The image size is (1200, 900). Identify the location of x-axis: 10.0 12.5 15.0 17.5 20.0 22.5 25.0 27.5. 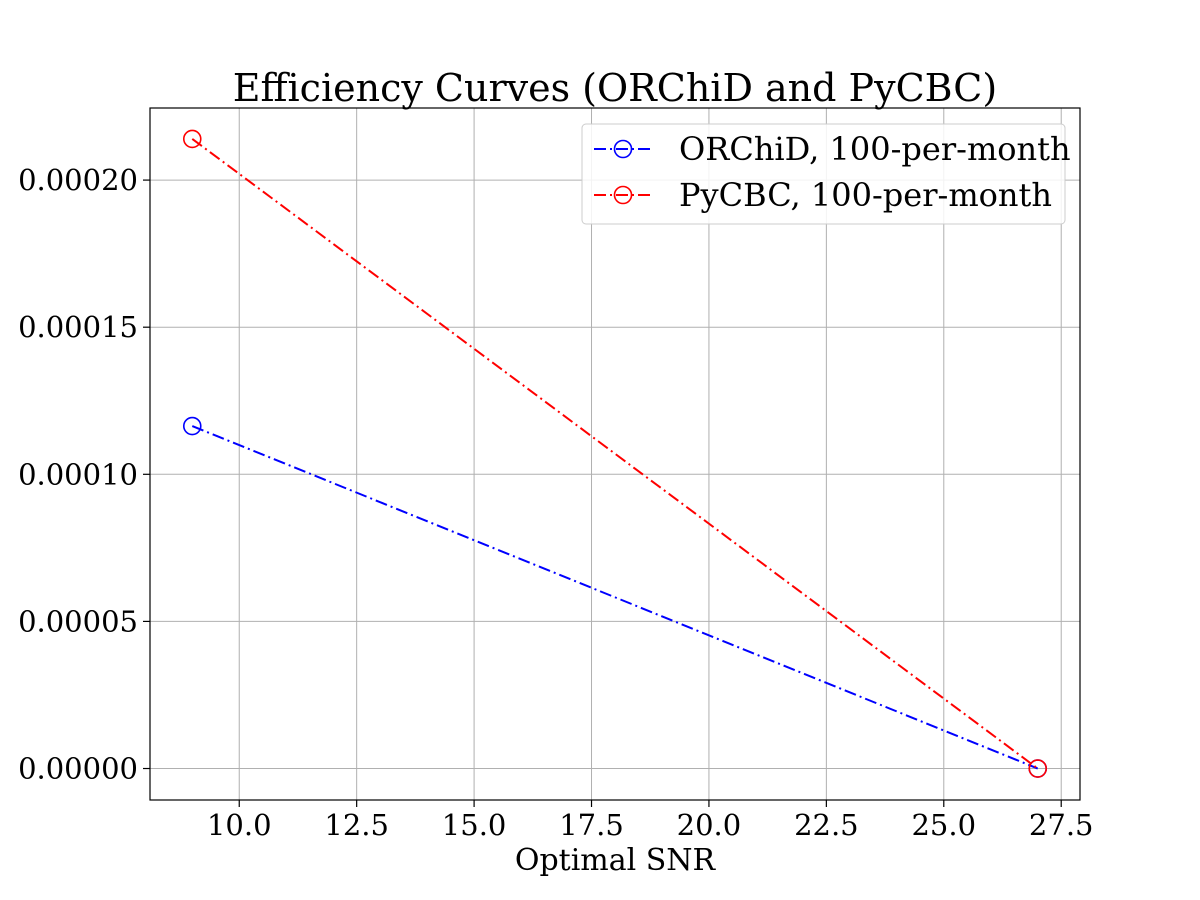
(650, 821).